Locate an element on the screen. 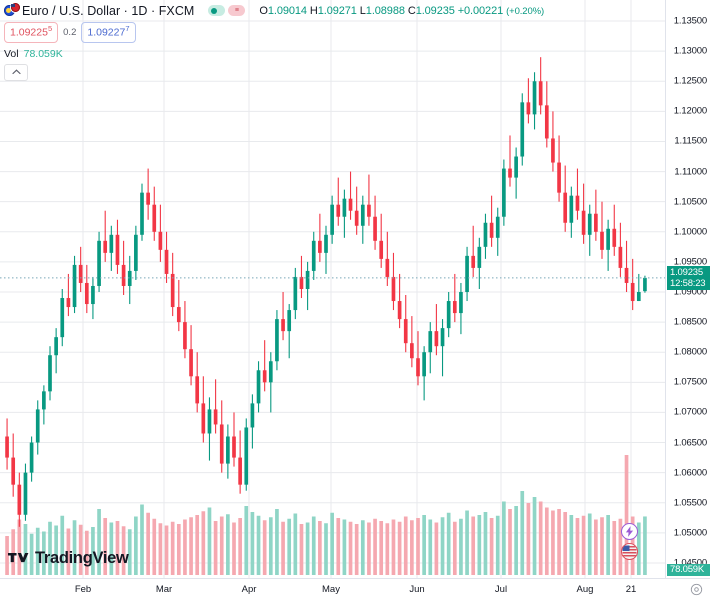  time-axis-tick: 21 is located at coordinates (631, 589).